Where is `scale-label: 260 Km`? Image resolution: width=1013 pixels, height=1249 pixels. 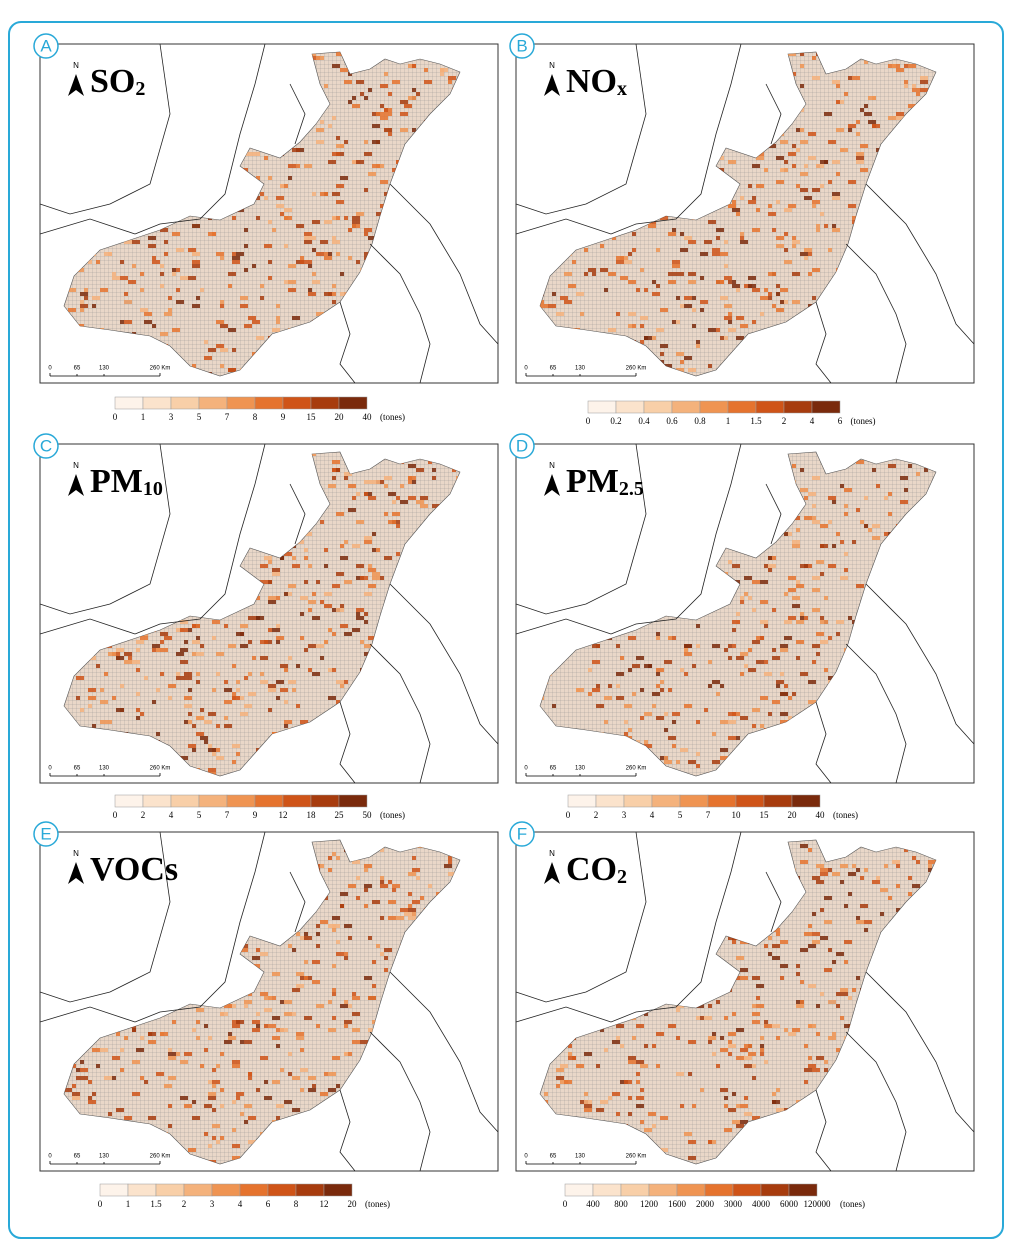 scale-label: 260 Km is located at coordinates (636, 1157).